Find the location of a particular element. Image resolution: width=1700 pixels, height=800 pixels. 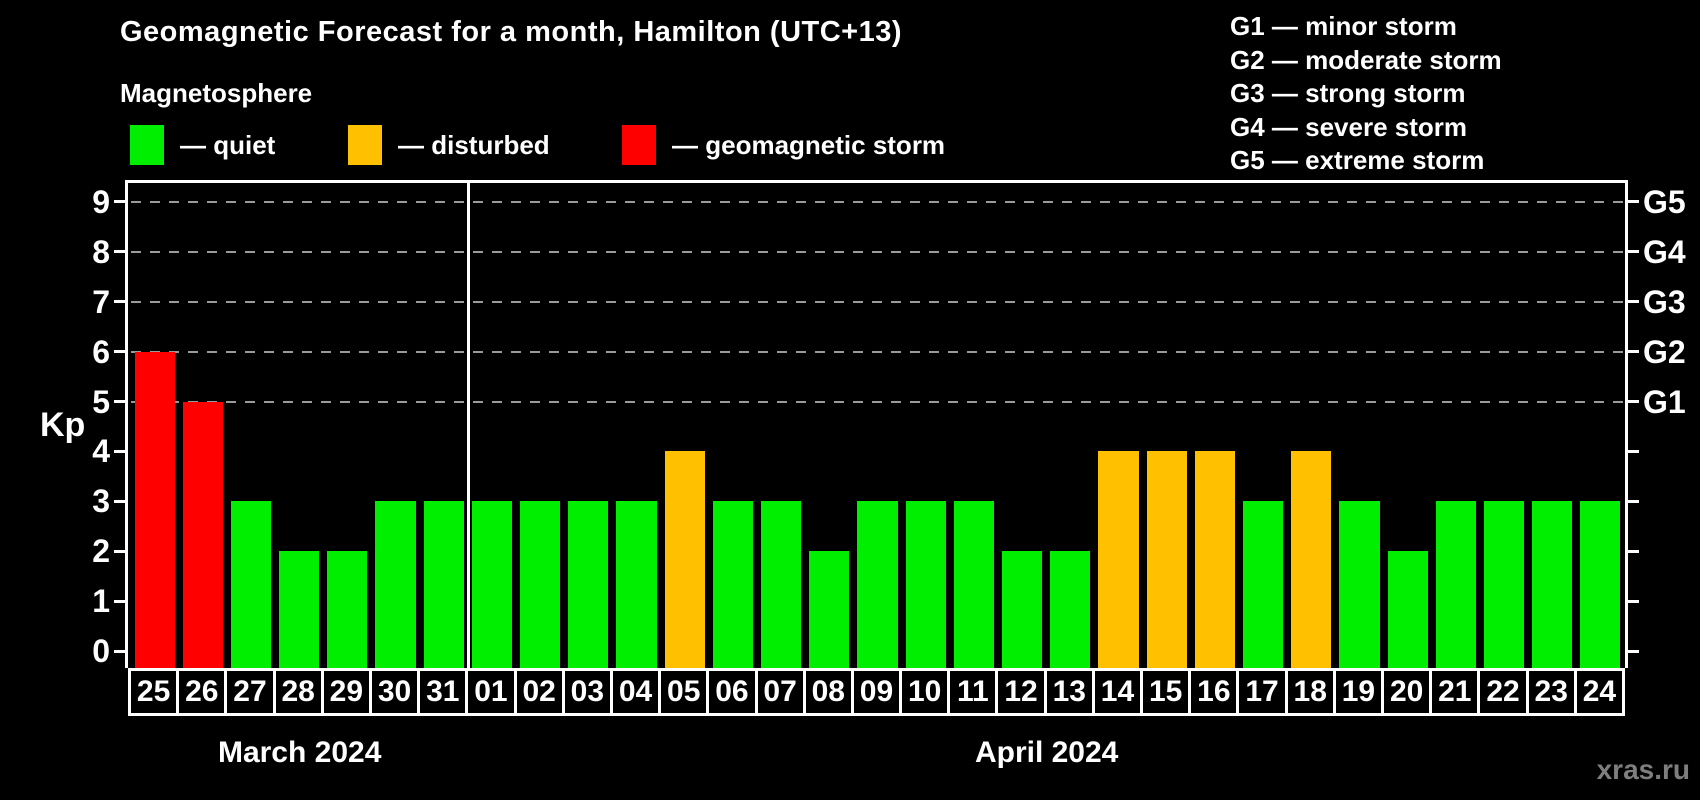

y-tick-label-6: 6 is located at coordinates (101, 351).